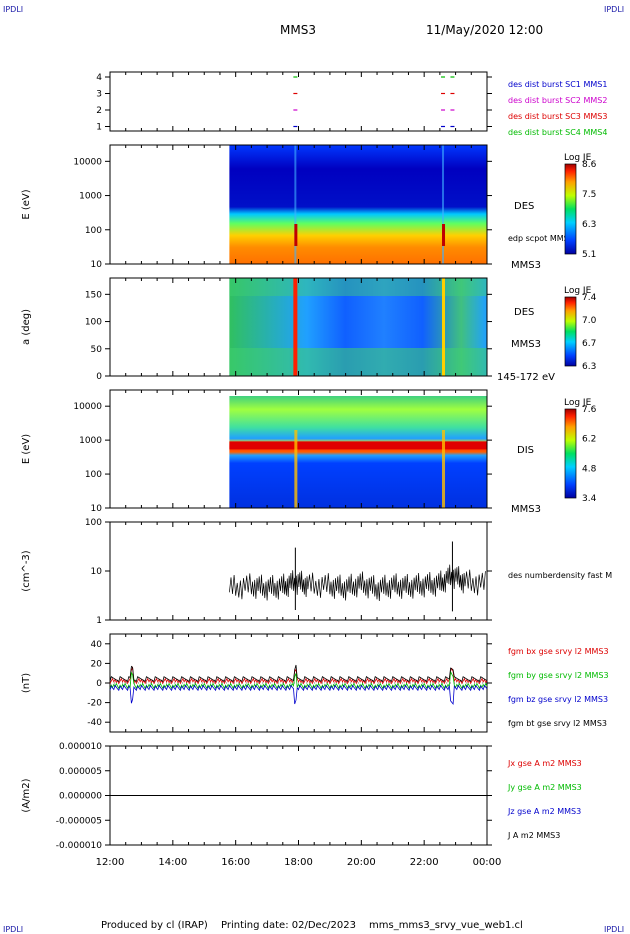 The height and width of the screenshot is (934, 630). What do you see at coordinates (589, 195) in the screenshot?
I see `des-energy-colorbar-tick: 7.5` at bounding box center [589, 195].